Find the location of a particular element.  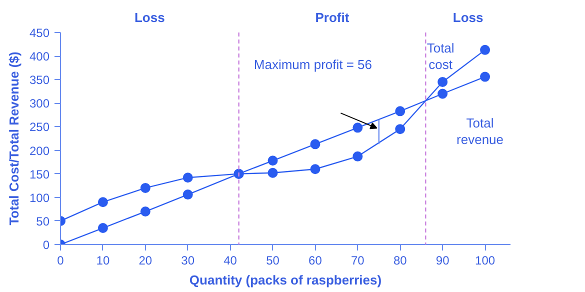

x-tick-label: 70 is located at coordinates (357, 261).